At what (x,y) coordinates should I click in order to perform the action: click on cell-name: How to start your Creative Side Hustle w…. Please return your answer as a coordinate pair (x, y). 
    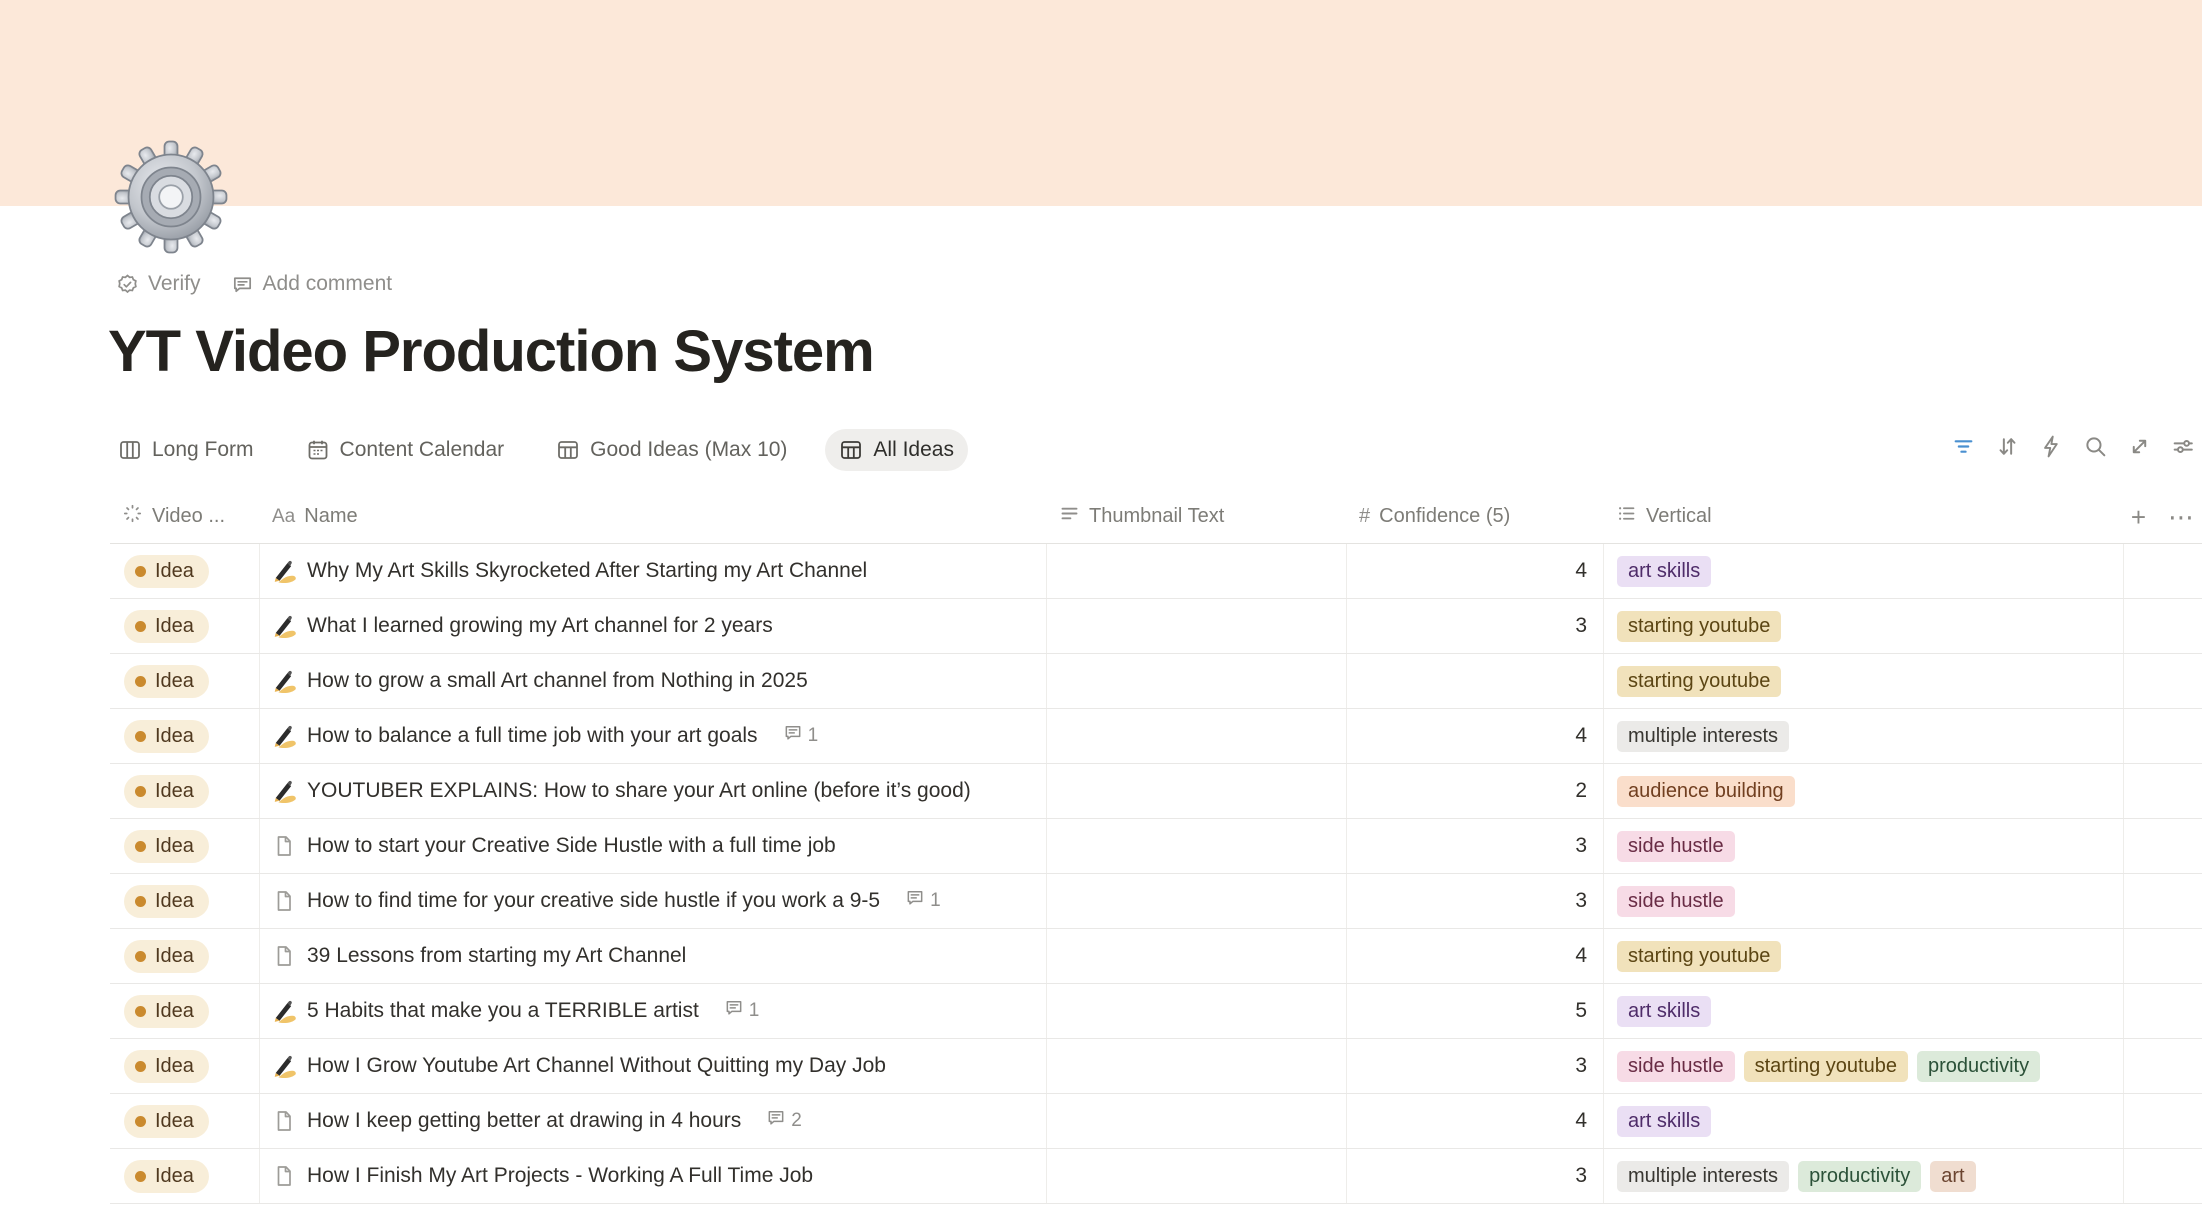
    Looking at the image, I should click on (653, 846).